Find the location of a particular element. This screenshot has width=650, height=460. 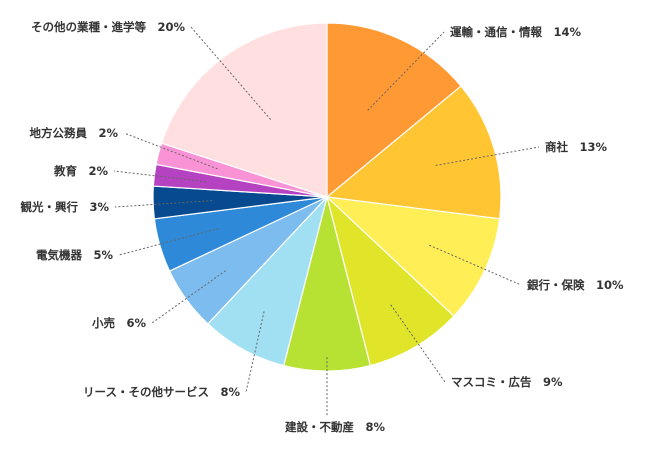

slice-label: 地方公務員 2% is located at coordinates (73, 133).